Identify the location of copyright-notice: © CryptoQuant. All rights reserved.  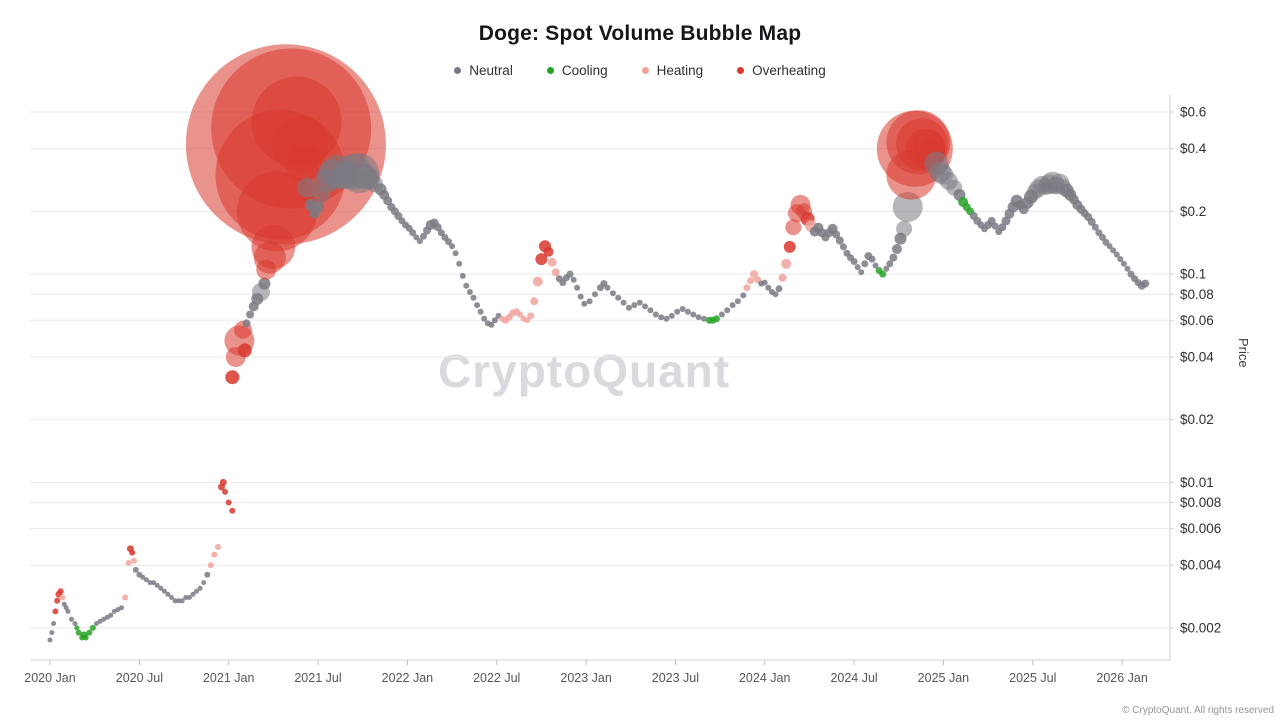
(1198, 710).